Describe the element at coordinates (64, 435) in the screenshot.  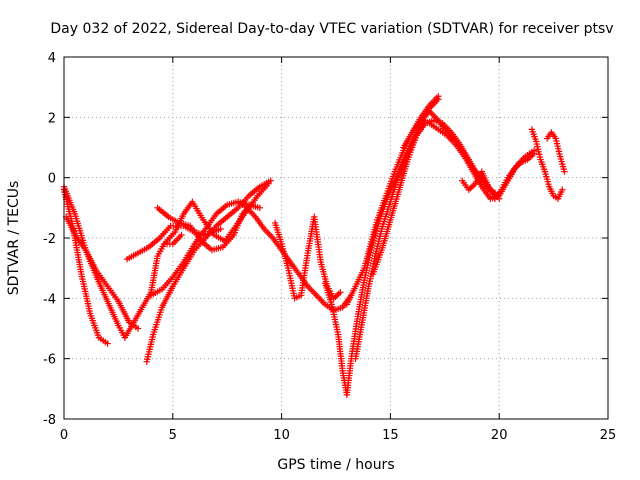
I see `x-tick-label: 0` at that location.